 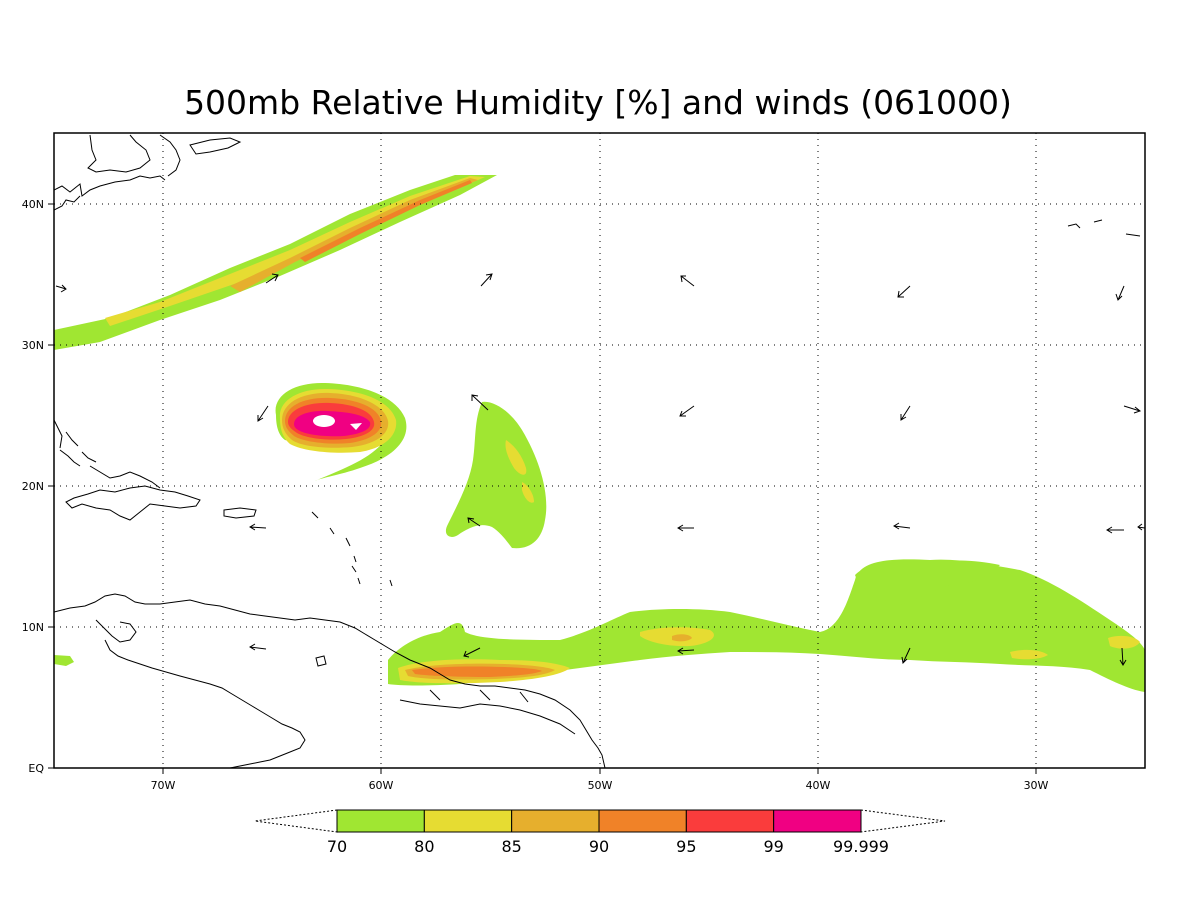 I want to click on colorbar: 70 80 85 90 95 99 99.999, so click(x=600, y=832).